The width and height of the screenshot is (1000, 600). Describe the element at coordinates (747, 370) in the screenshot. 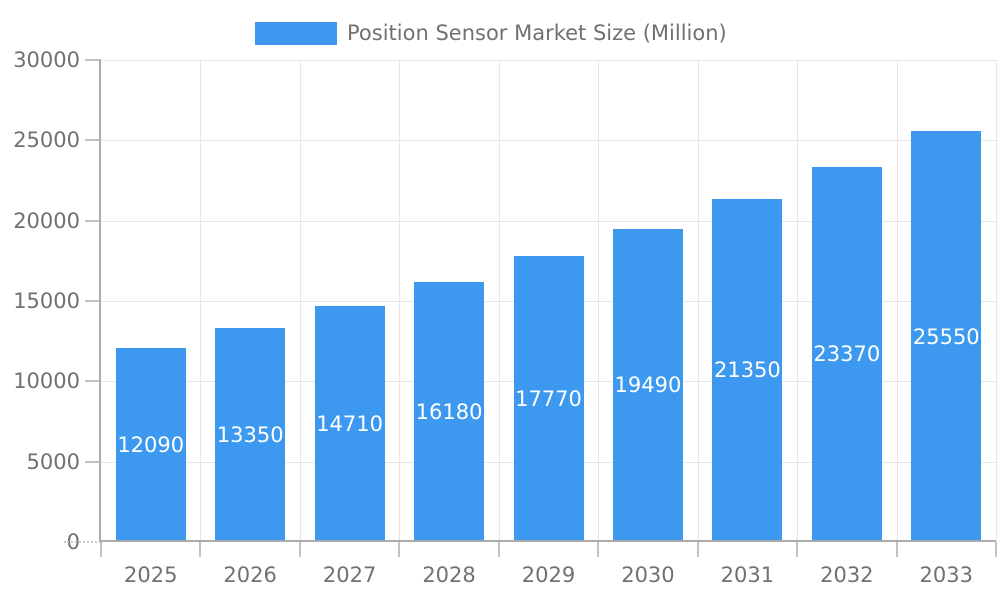

I see `bar-2031` at that location.